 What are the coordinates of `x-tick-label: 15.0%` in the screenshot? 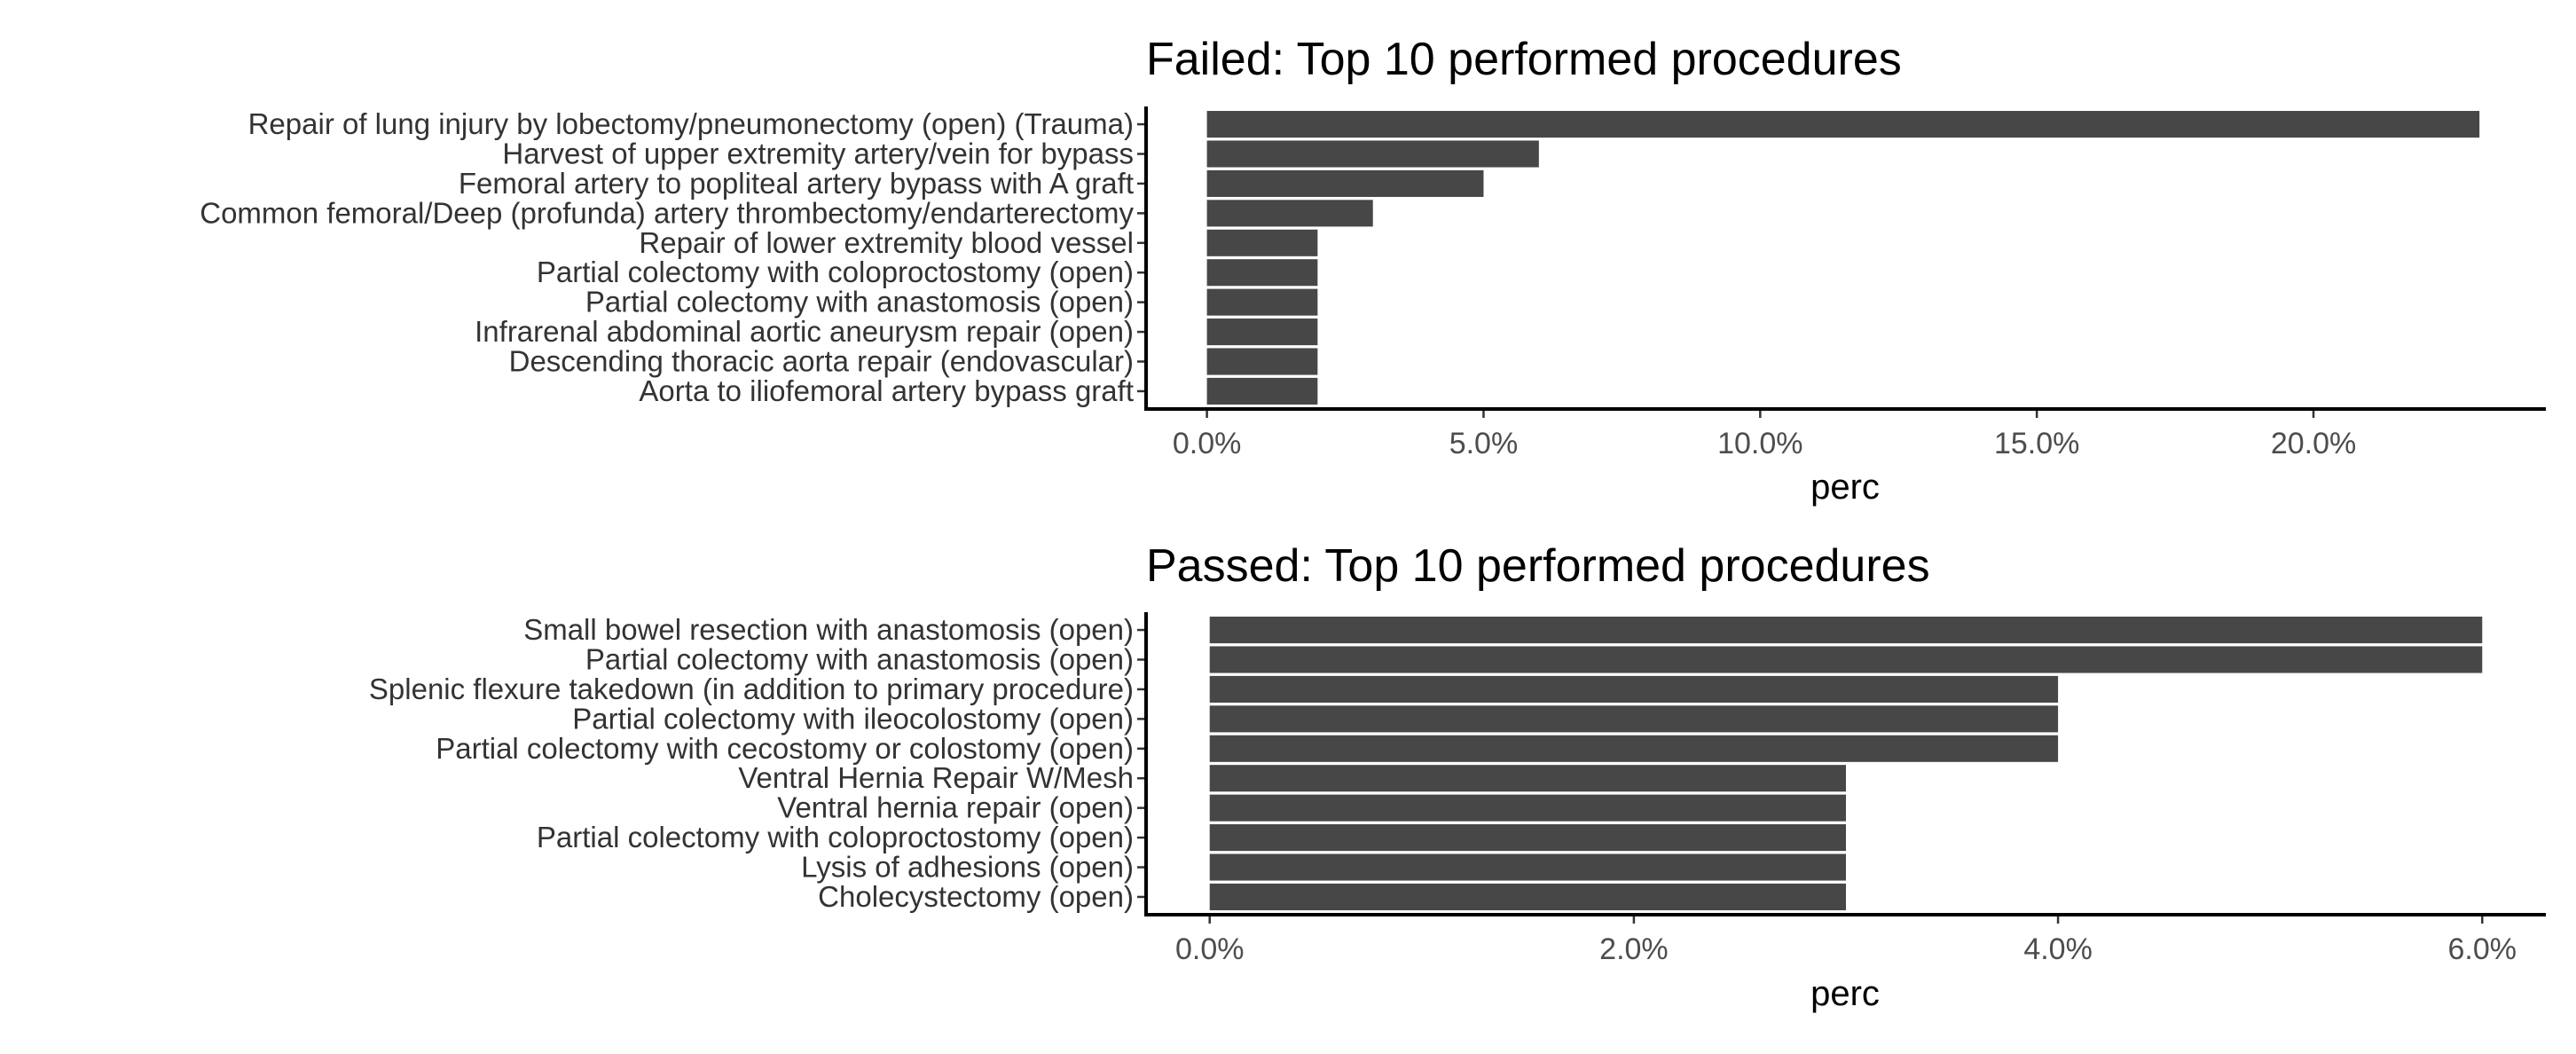 It's located at (2036, 444).